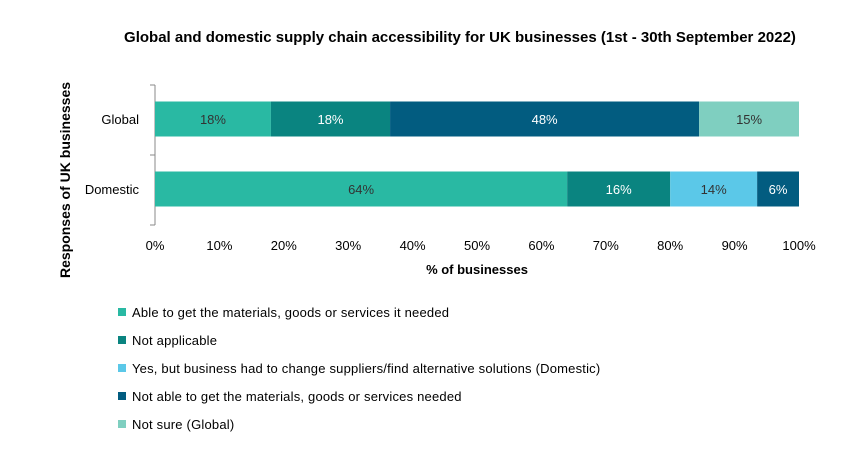 The image size is (862, 459). I want to click on x-tick-label: 50%, so click(477, 245).